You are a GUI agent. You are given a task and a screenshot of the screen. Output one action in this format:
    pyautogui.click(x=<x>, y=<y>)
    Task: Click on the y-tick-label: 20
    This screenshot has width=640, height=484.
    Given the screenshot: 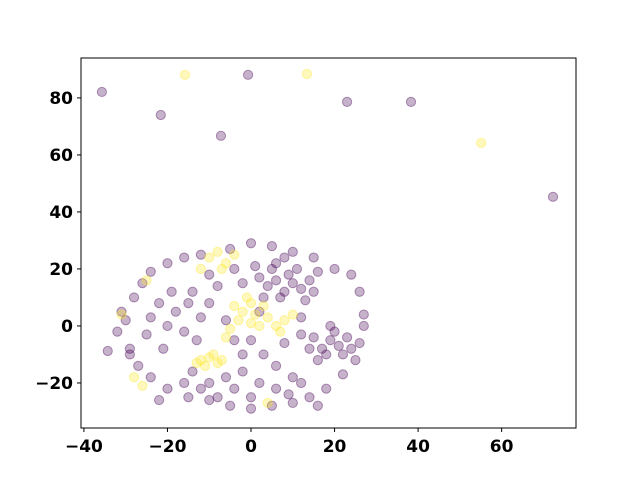 What is the action you would take?
    pyautogui.click(x=61, y=270)
    